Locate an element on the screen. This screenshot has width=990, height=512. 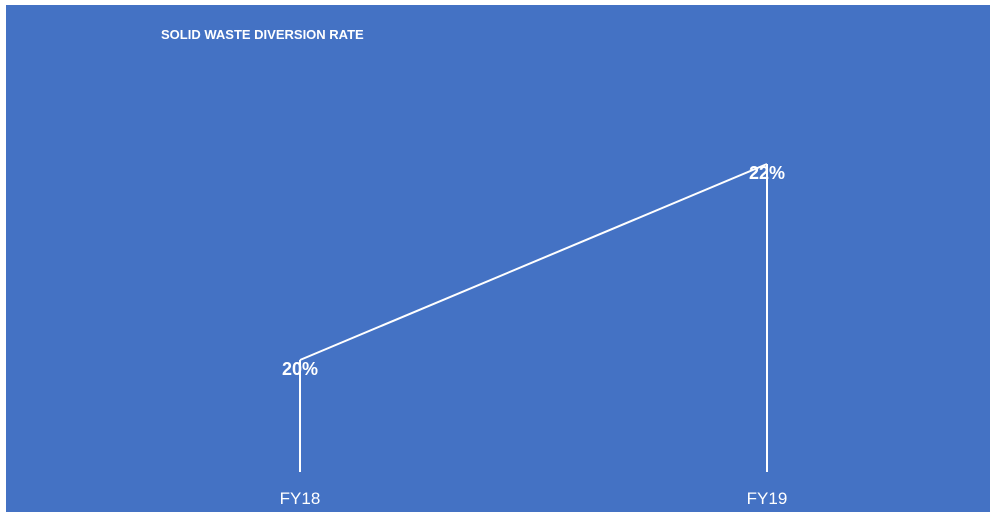
data-label-fy18: 20% is located at coordinates (300, 369).